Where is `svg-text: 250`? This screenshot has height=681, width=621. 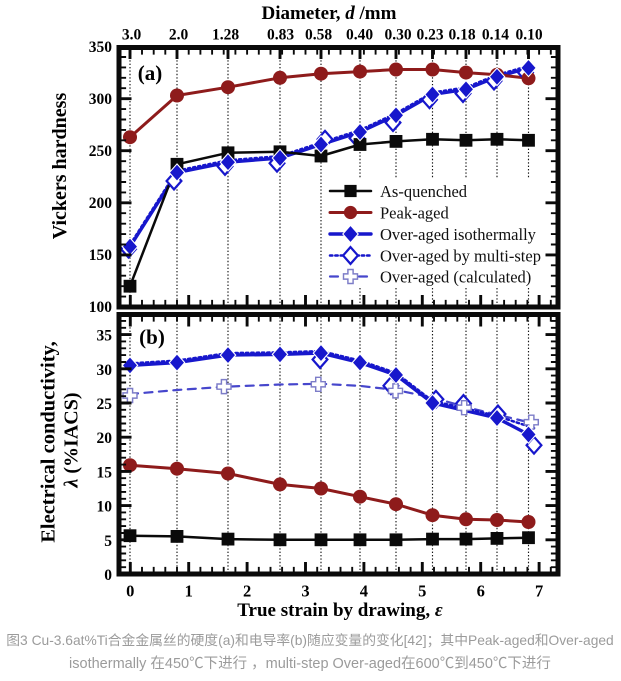
svg-text: 250 is located at coordinates (101, 151).